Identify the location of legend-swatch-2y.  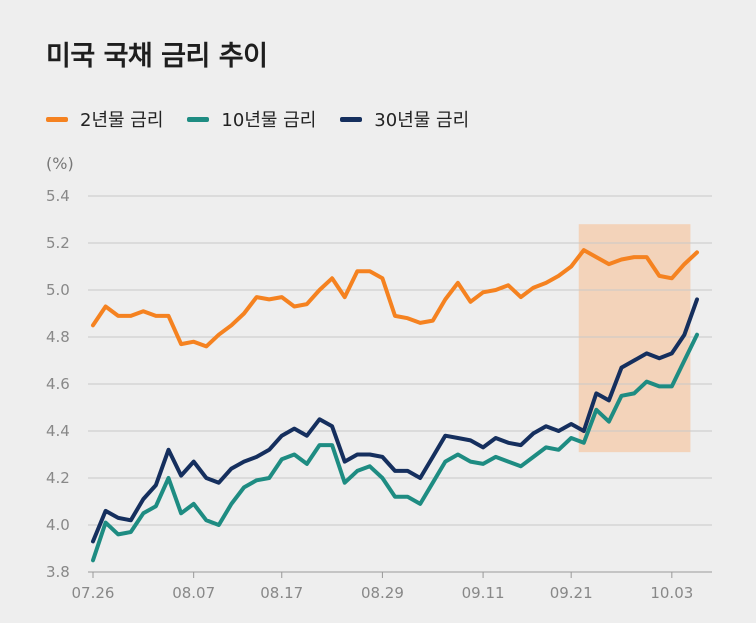
(57, 119).